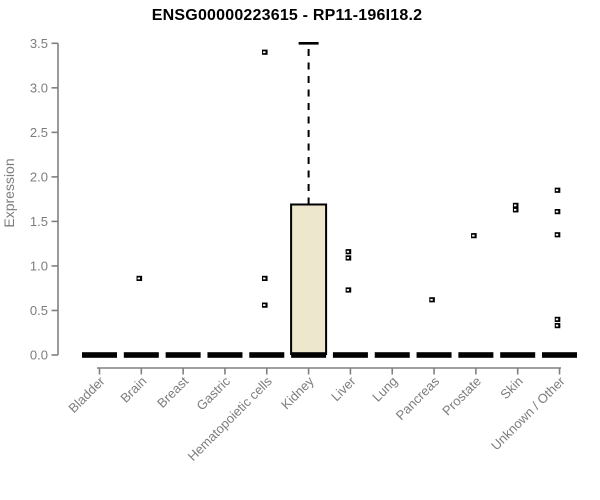  Describe the element at coordinates (39, 265) in the screenshot. I see `y-tick-label: 1.0` at that location.